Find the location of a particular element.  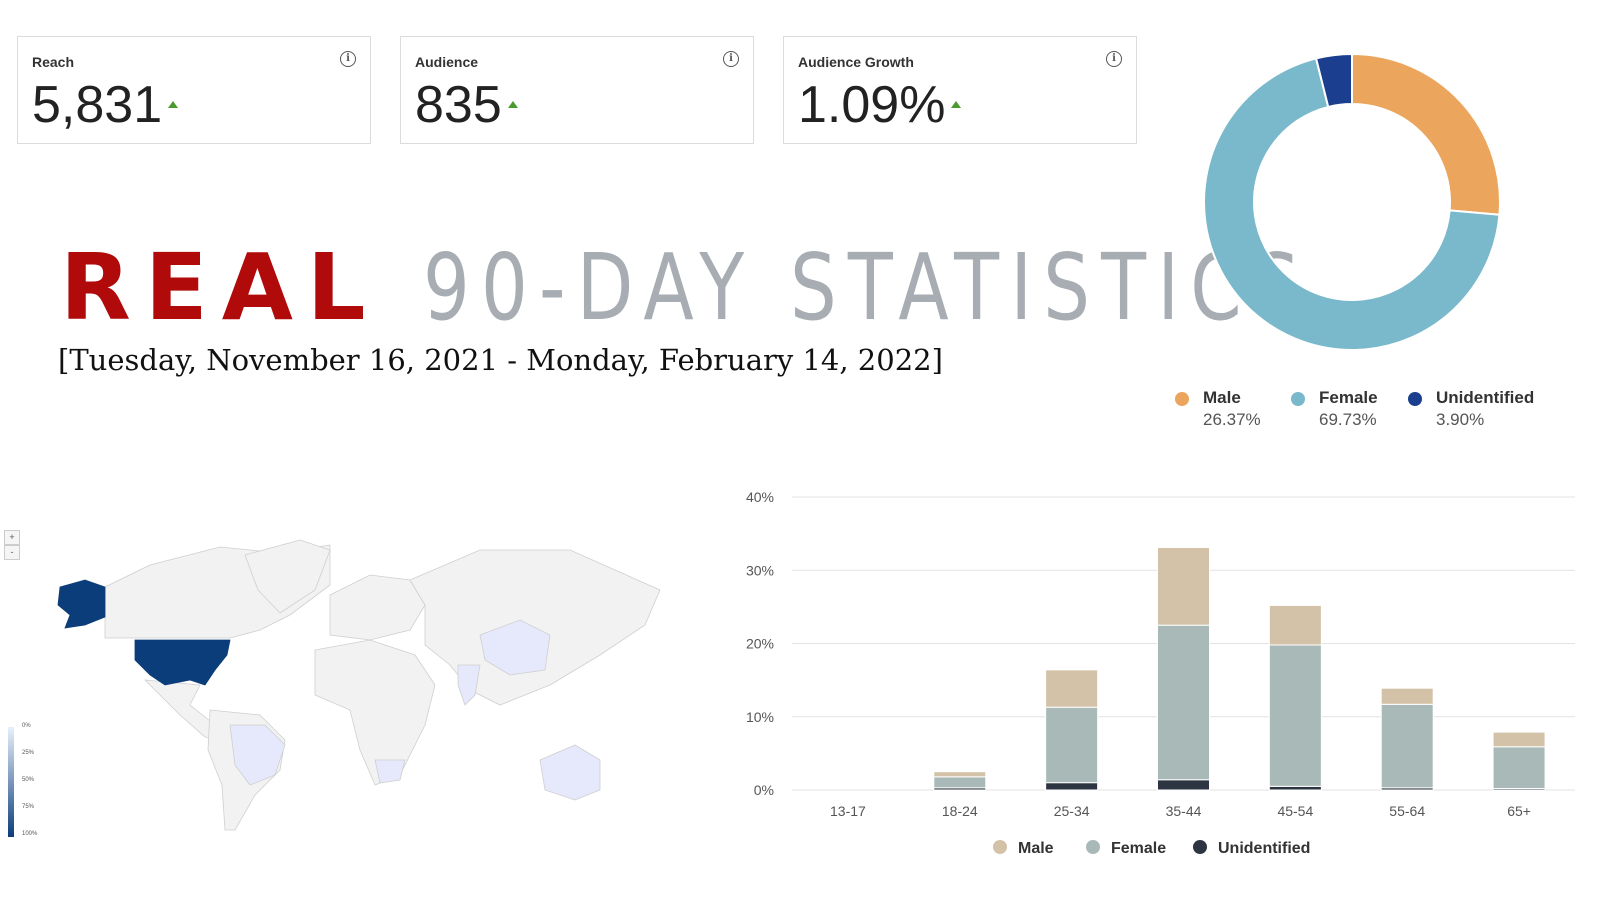

x-tick-label: 18-24 is located at coordinates (960, 811).